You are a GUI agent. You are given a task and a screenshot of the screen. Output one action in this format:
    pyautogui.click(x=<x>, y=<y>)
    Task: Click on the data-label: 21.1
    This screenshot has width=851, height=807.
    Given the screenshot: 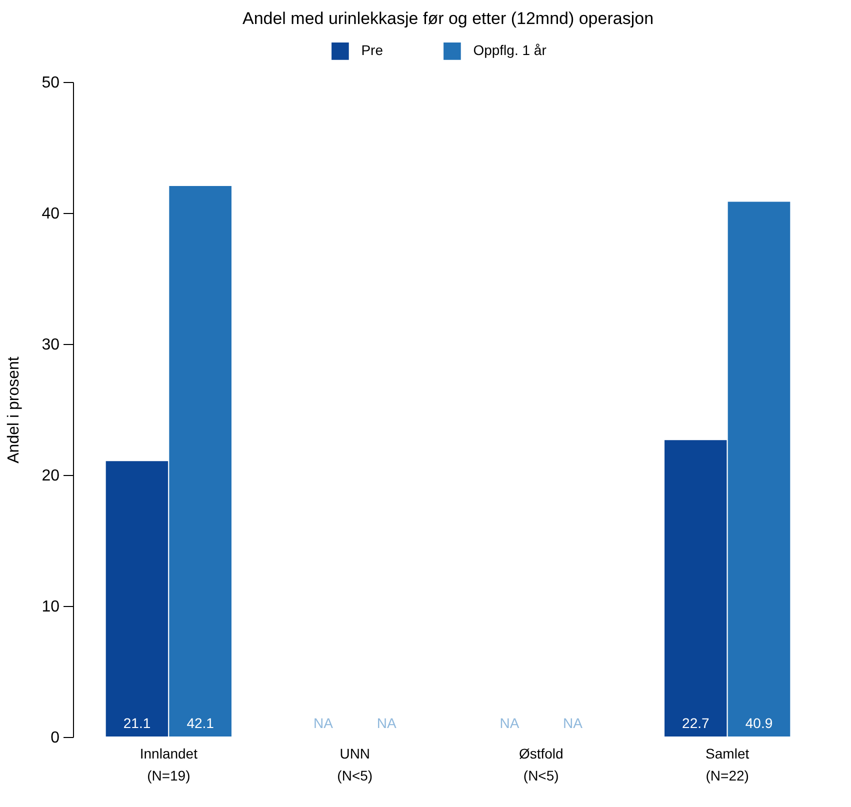 What is the action you would take?
    pyautogui.click(x=137, y=723)
    